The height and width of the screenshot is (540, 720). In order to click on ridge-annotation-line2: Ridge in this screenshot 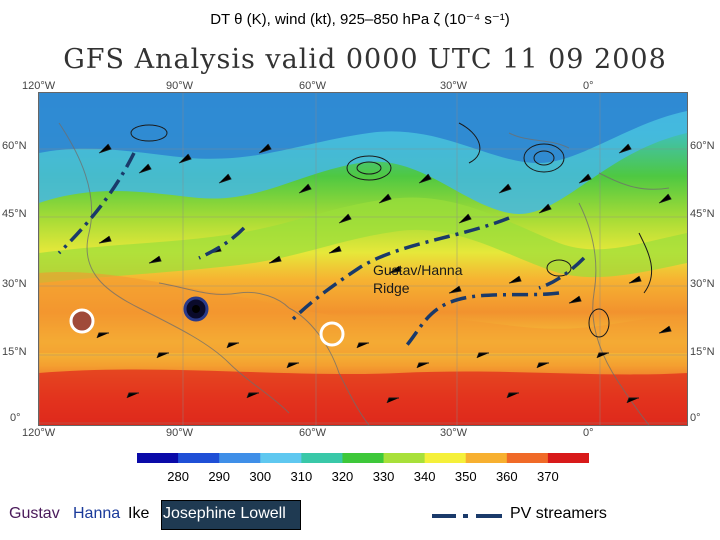, I will do `click(391, 288)`.